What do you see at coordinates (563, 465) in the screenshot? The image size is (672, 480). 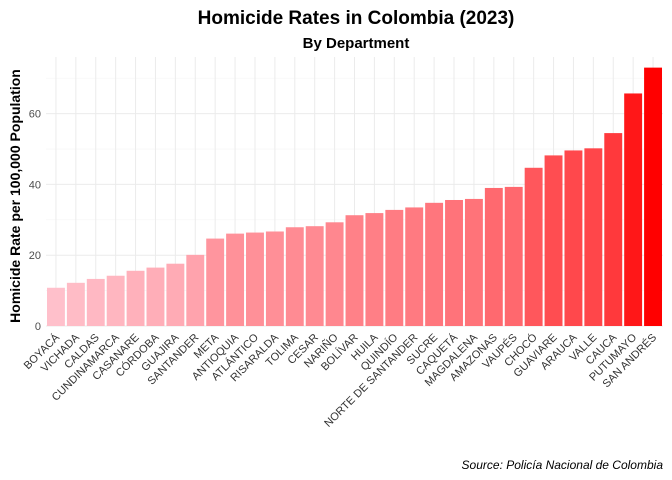 I see `chart-caption: Source: Policía Nacional de Colombia` at bounding box center [563, 465].